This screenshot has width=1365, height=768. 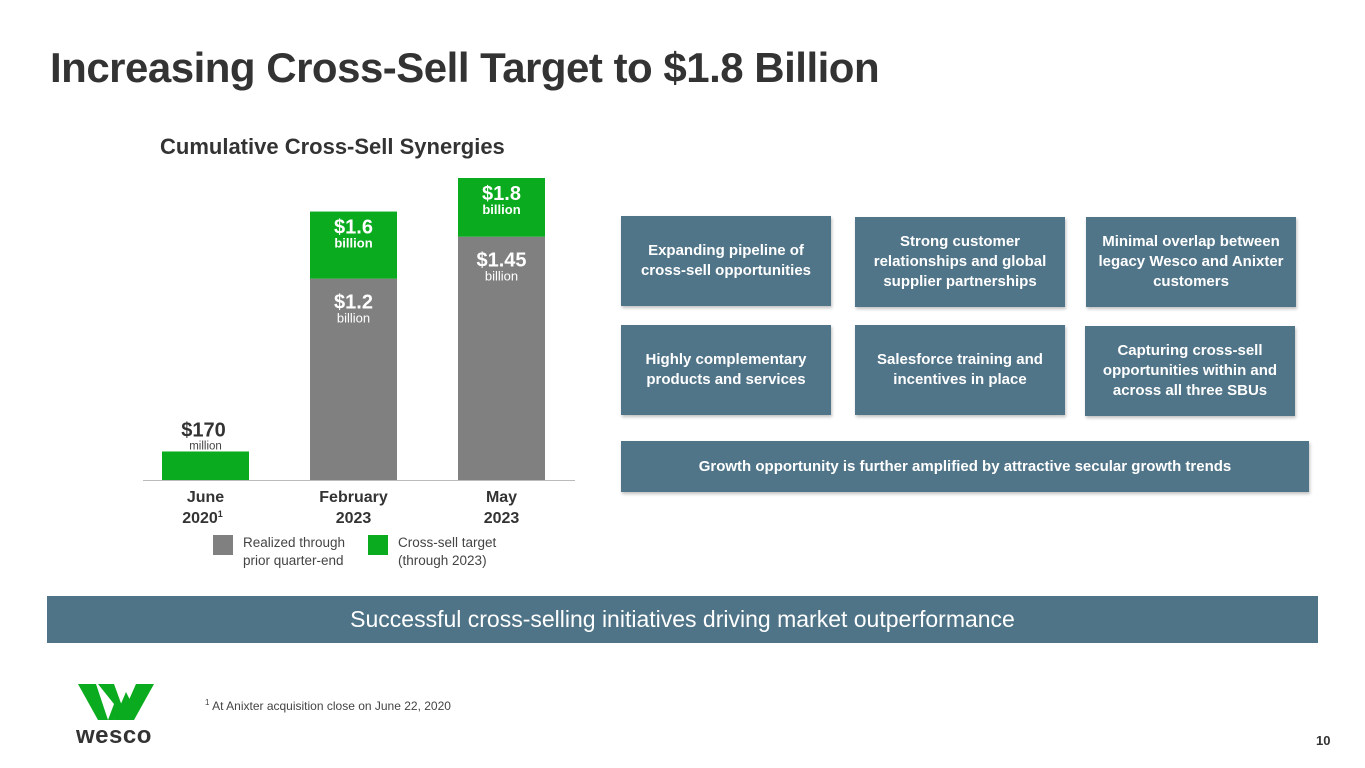 I want to click on data-label-realized-unit-2: billion, so click(x=501, y=276).